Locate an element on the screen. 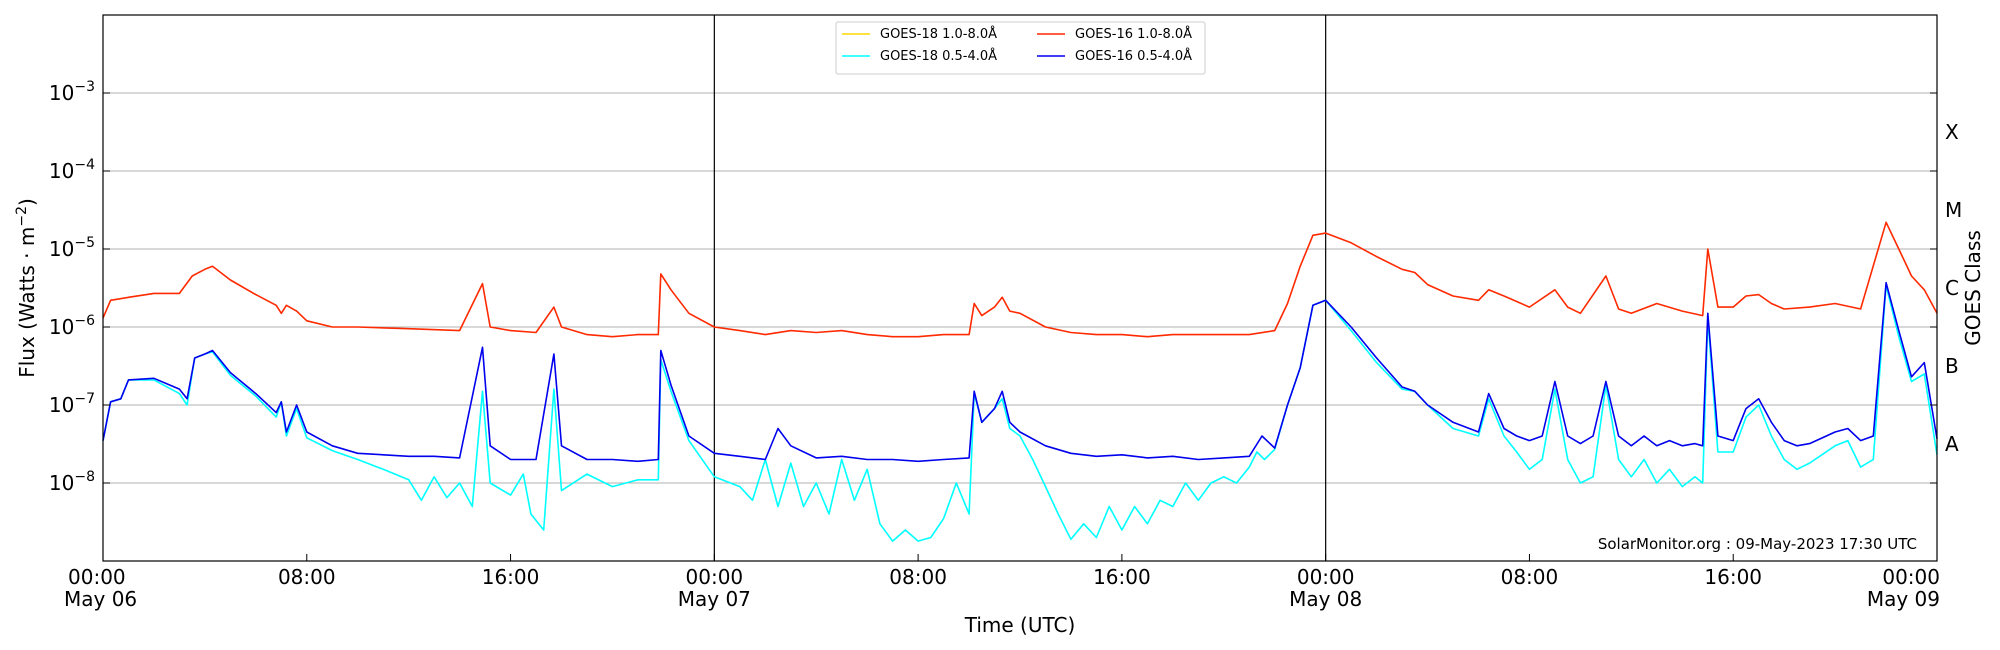 This screenshot has width=2000, height=650. y-tick-label: 10⁻⁷ is located at coordinates (72, 404).